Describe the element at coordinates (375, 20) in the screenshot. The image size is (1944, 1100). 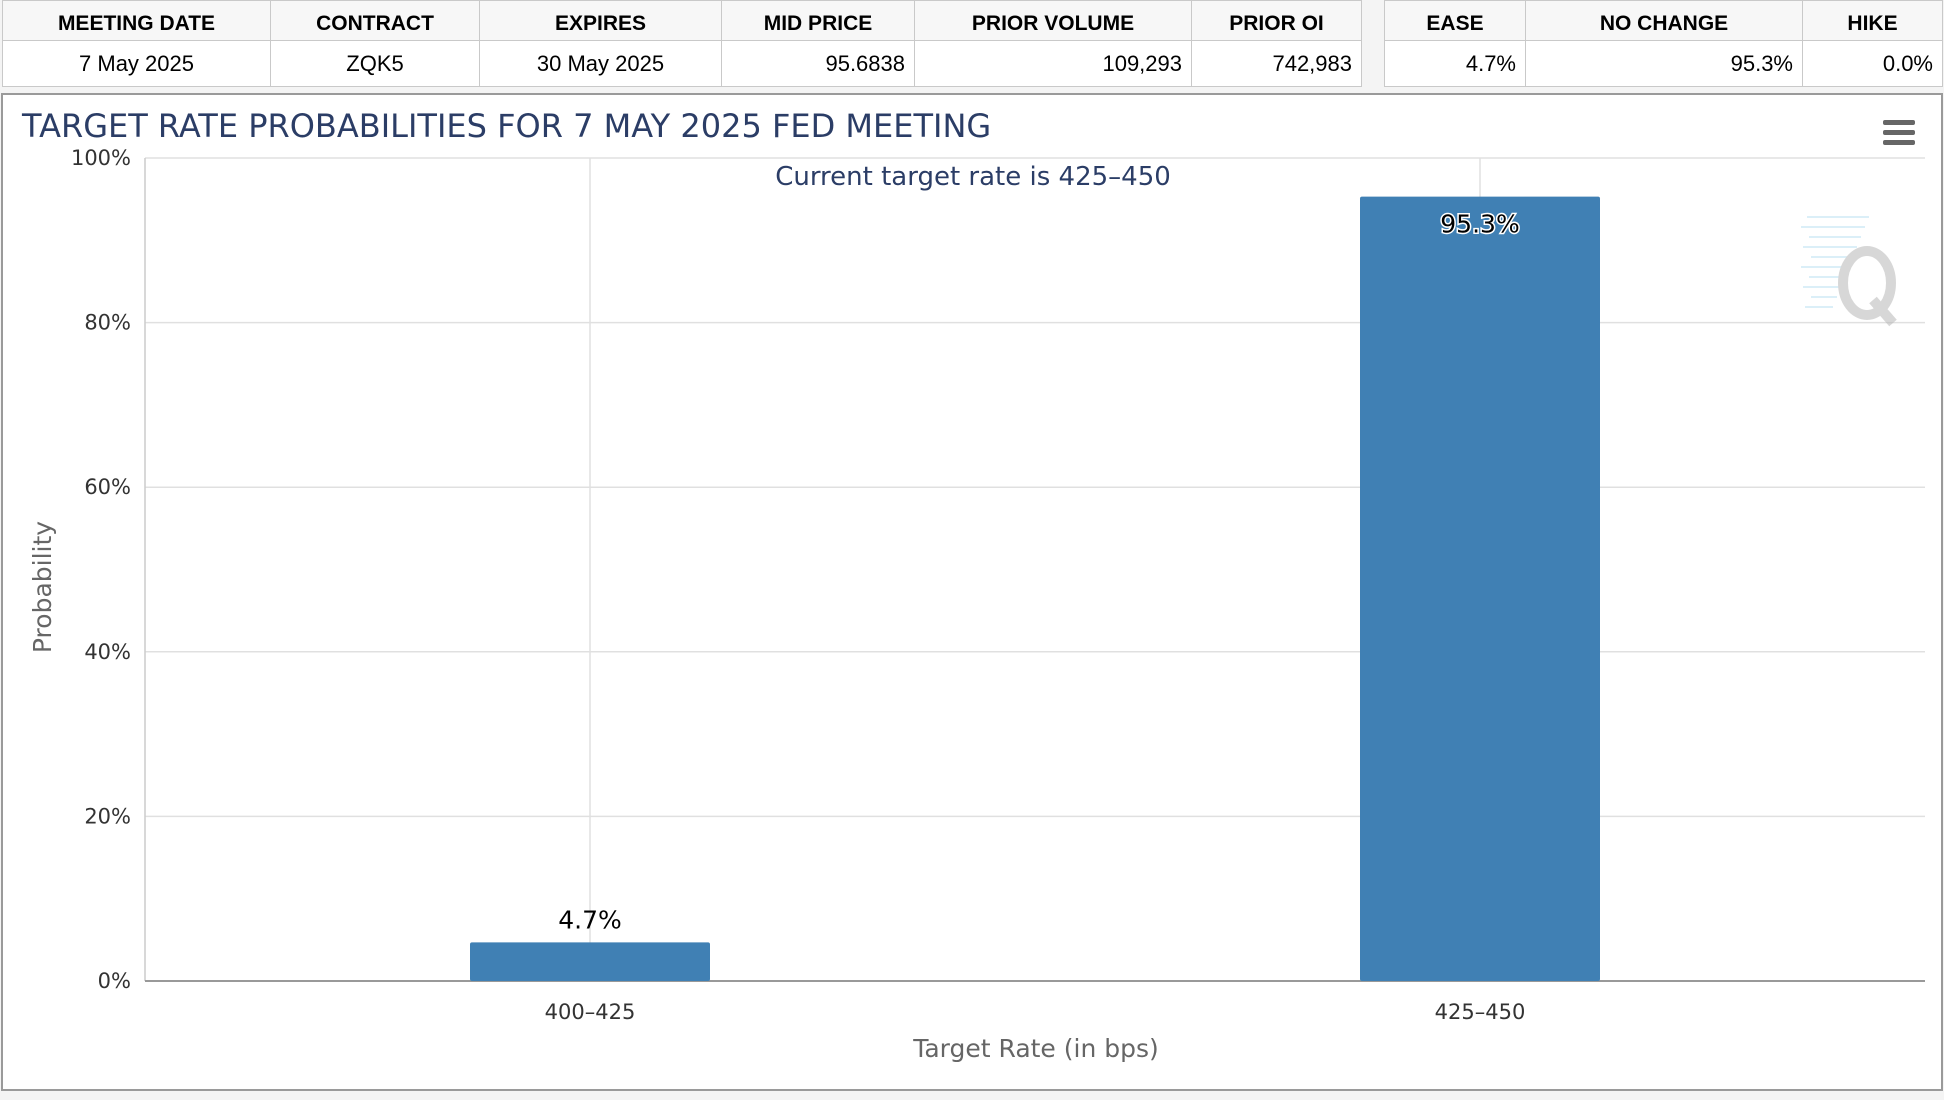
I see `header-contract: CONTRACT` at that location.